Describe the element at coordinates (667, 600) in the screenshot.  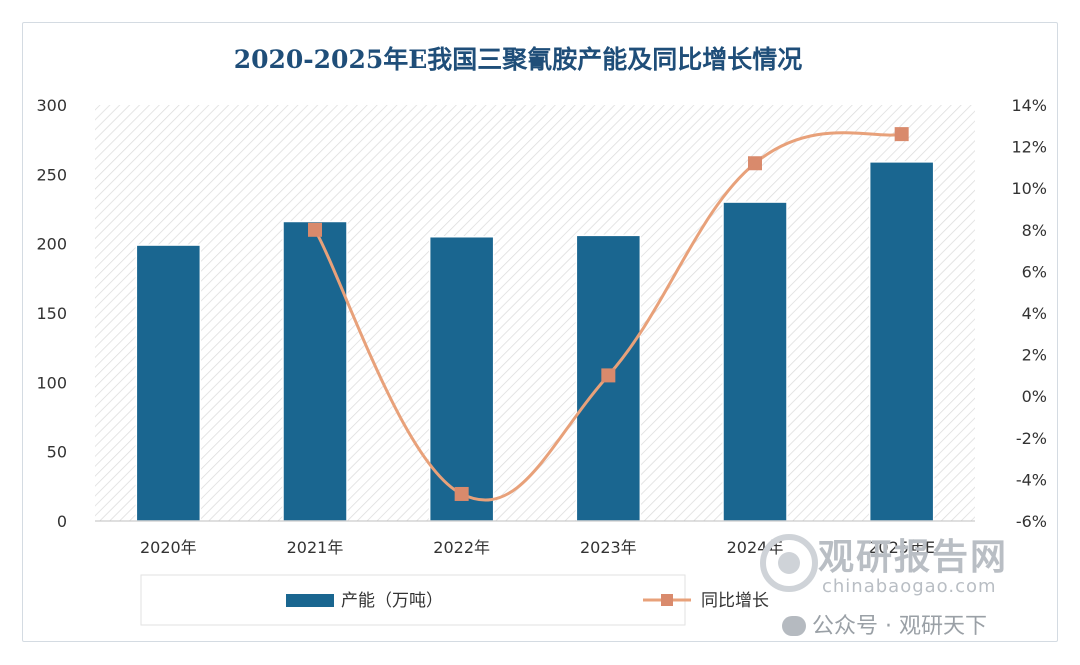
I see `legend-swatch-growth-marker` at that location.